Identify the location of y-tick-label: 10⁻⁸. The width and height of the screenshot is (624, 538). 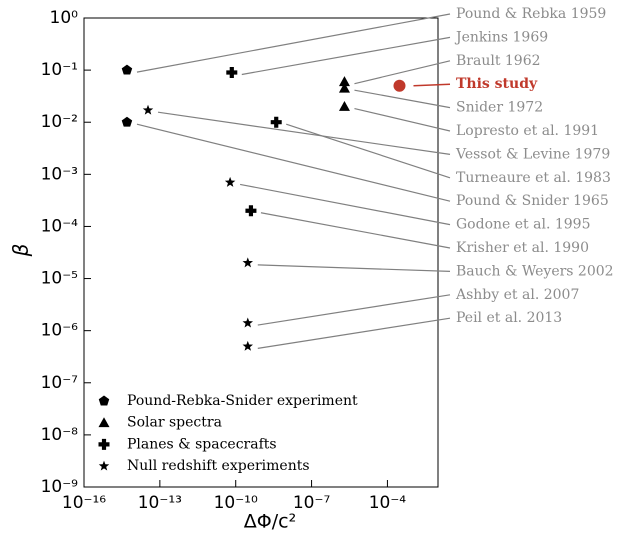
(60, 435).